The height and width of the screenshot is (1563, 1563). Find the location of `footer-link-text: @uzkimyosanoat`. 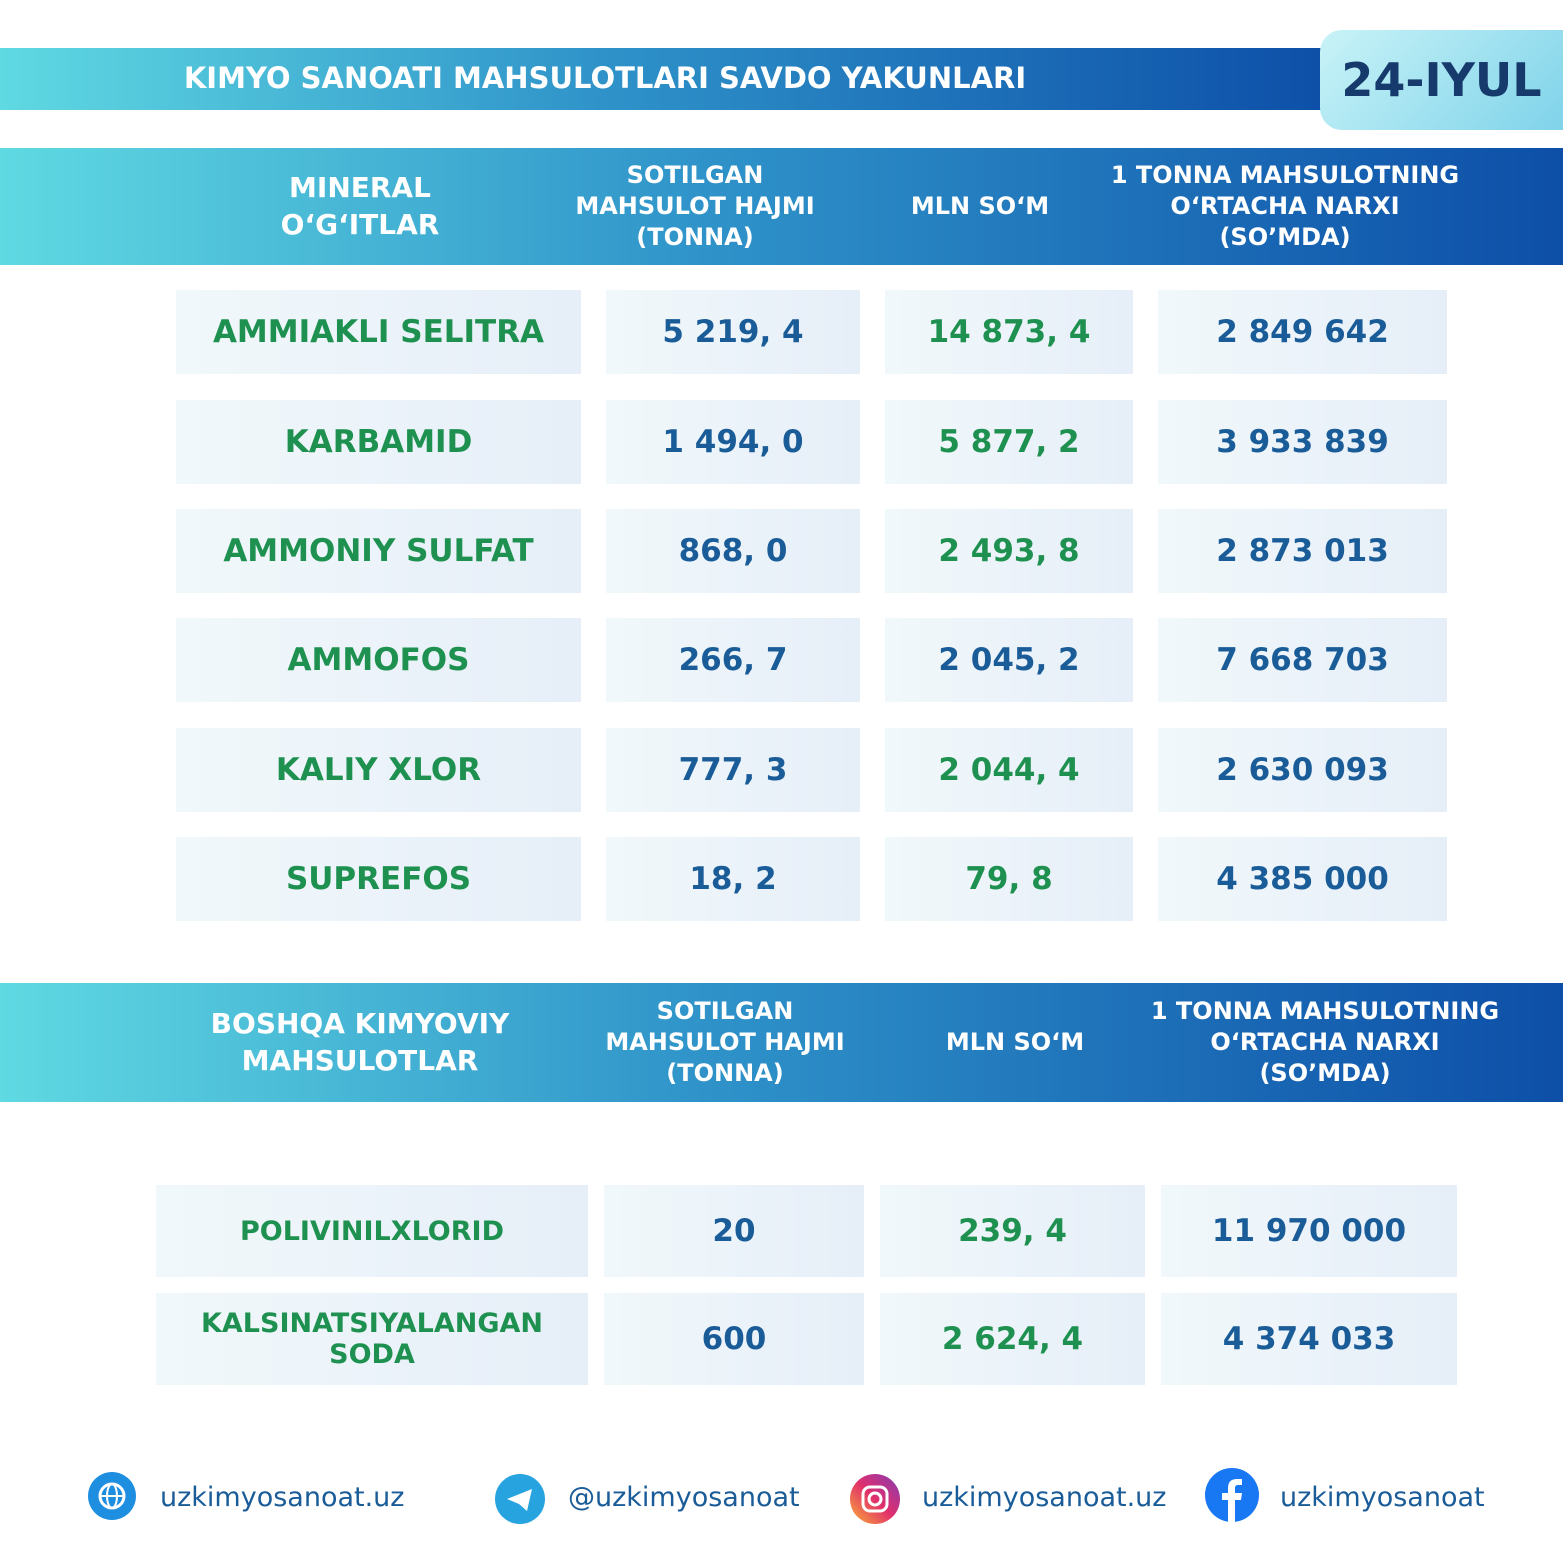

footer-link-text: @uzkimyosanoat is located at coordinates (684, 1497).